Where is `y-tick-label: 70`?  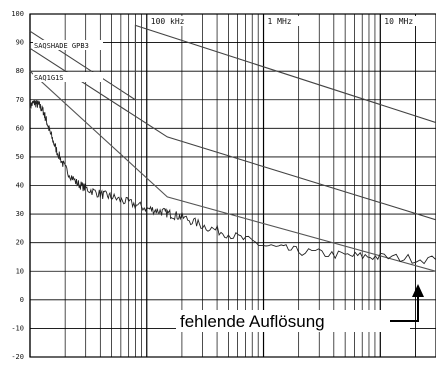
y-tick-label: 70 is located at coordinates (20, 100).